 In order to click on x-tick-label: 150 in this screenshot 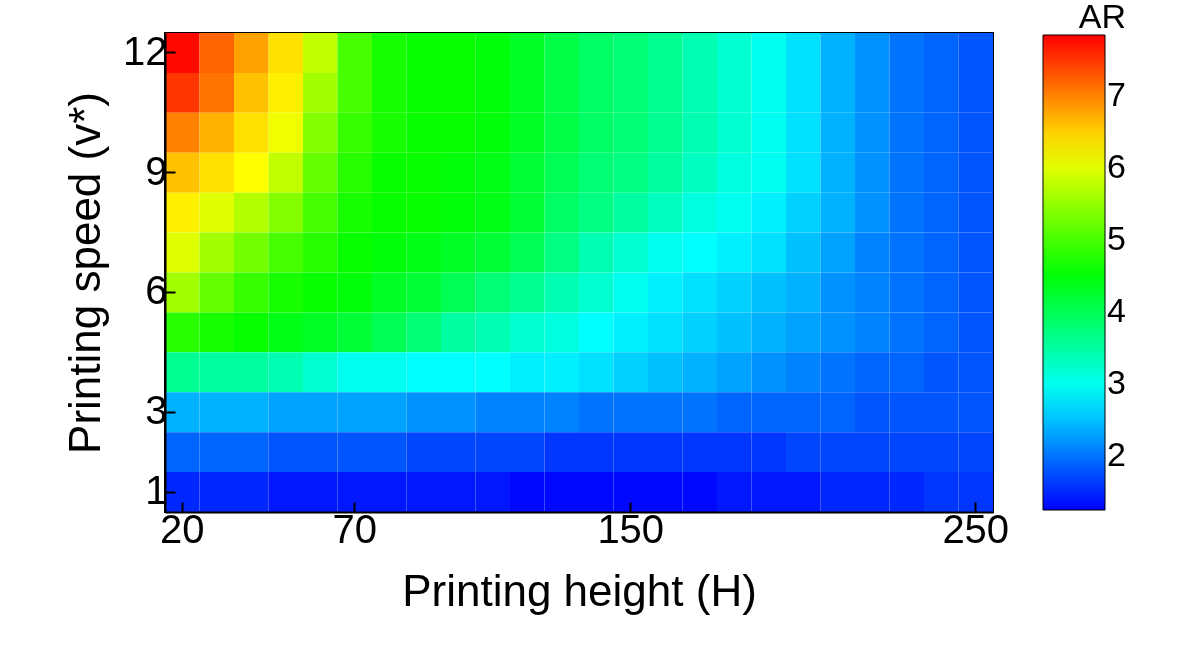, I will do `click(631, 528)`.